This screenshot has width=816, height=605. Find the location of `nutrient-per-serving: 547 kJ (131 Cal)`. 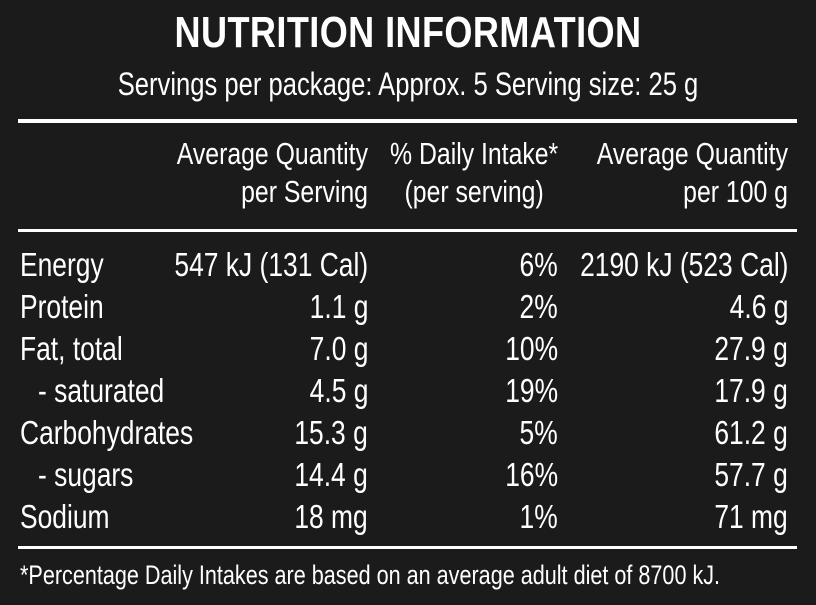

nutrient-per-serving: 547 kJ (131 Cal) is located at coordinates (271, 264).